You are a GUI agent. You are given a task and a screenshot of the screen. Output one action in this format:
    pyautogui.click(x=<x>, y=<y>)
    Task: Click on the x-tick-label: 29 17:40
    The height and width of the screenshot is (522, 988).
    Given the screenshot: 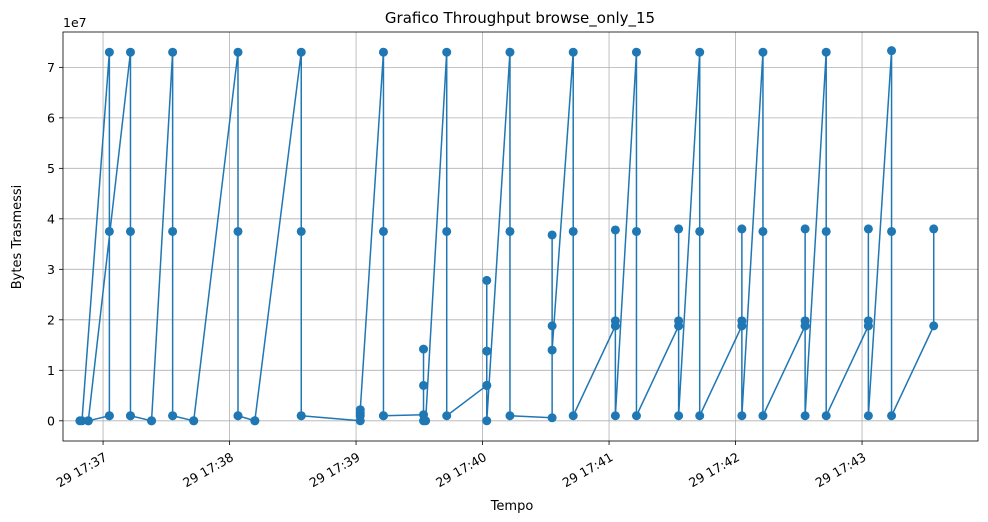 What is the action you would take?
    pyautogui.click(x=461, y=469)
    